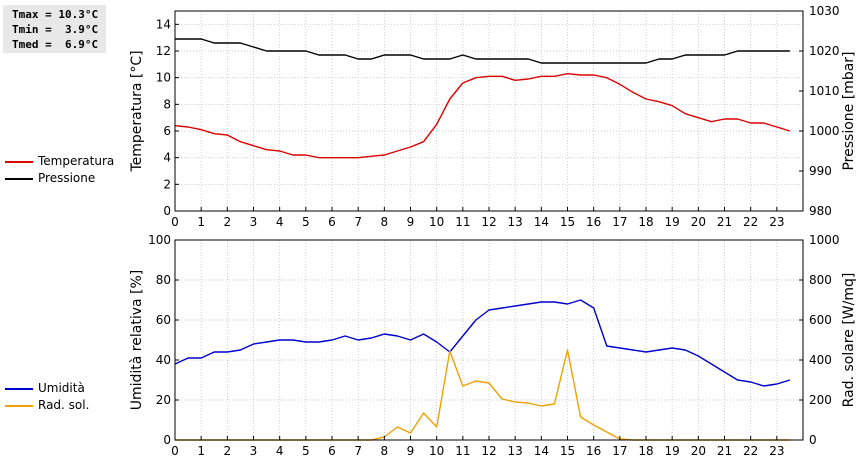  Describe the element at coordinates (61, 388) in the screenshot. I see `legend-label-umidita: Umidità` at that location.